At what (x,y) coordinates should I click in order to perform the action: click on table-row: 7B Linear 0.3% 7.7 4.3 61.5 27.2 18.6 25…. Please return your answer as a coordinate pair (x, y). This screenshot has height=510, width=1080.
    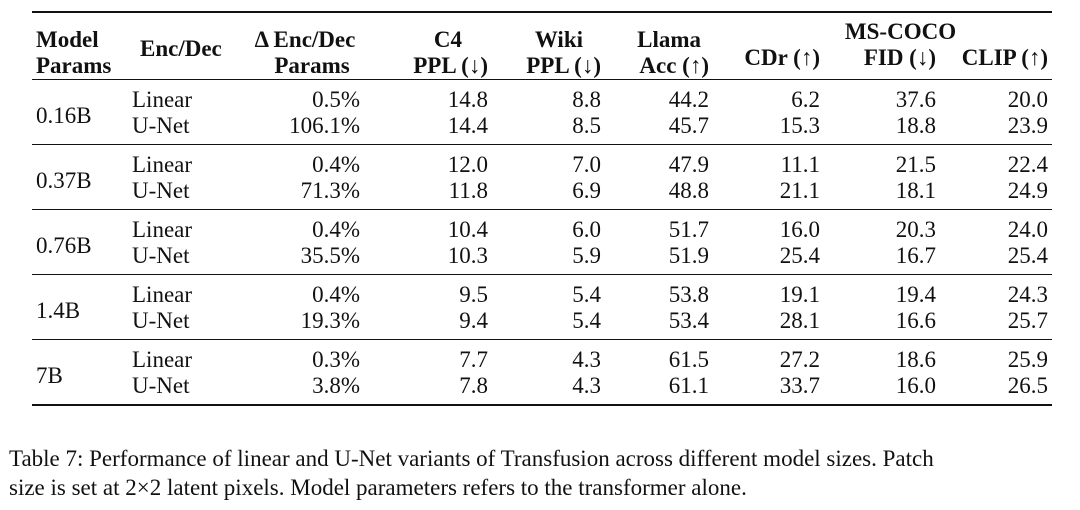
    Looking at the image, I should click on (542, 364).